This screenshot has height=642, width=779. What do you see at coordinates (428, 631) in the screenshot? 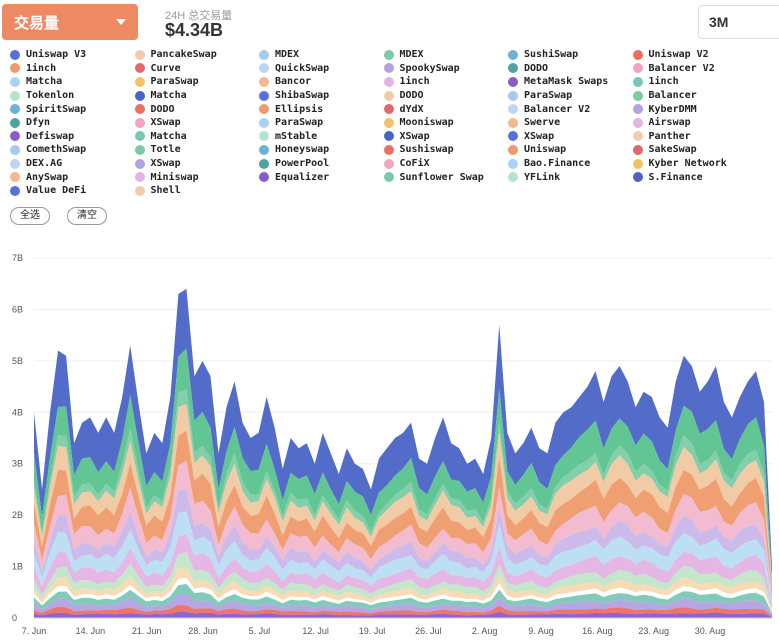
I see `x-tick-label: 26. Jul` at bounding box center [428, 631].